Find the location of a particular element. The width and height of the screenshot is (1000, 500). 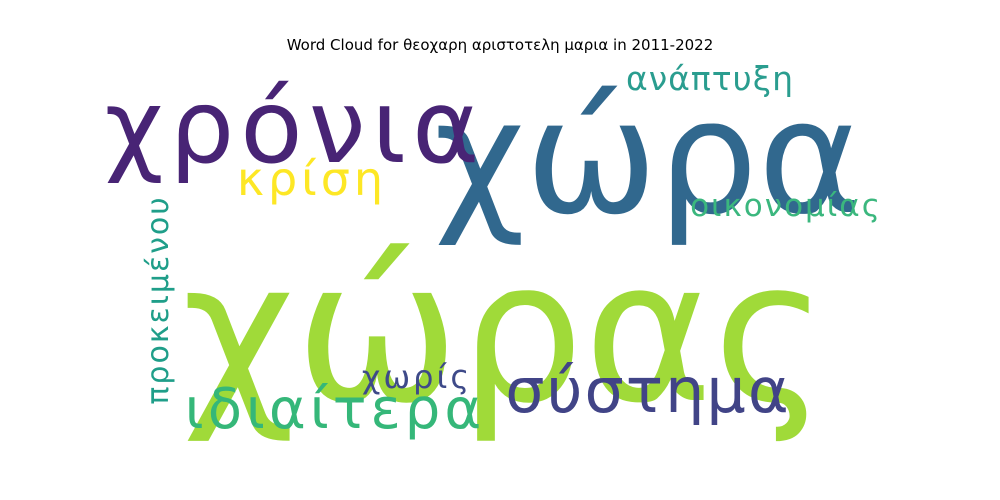

word-5: κρίση is located at coordinates (312, 179).